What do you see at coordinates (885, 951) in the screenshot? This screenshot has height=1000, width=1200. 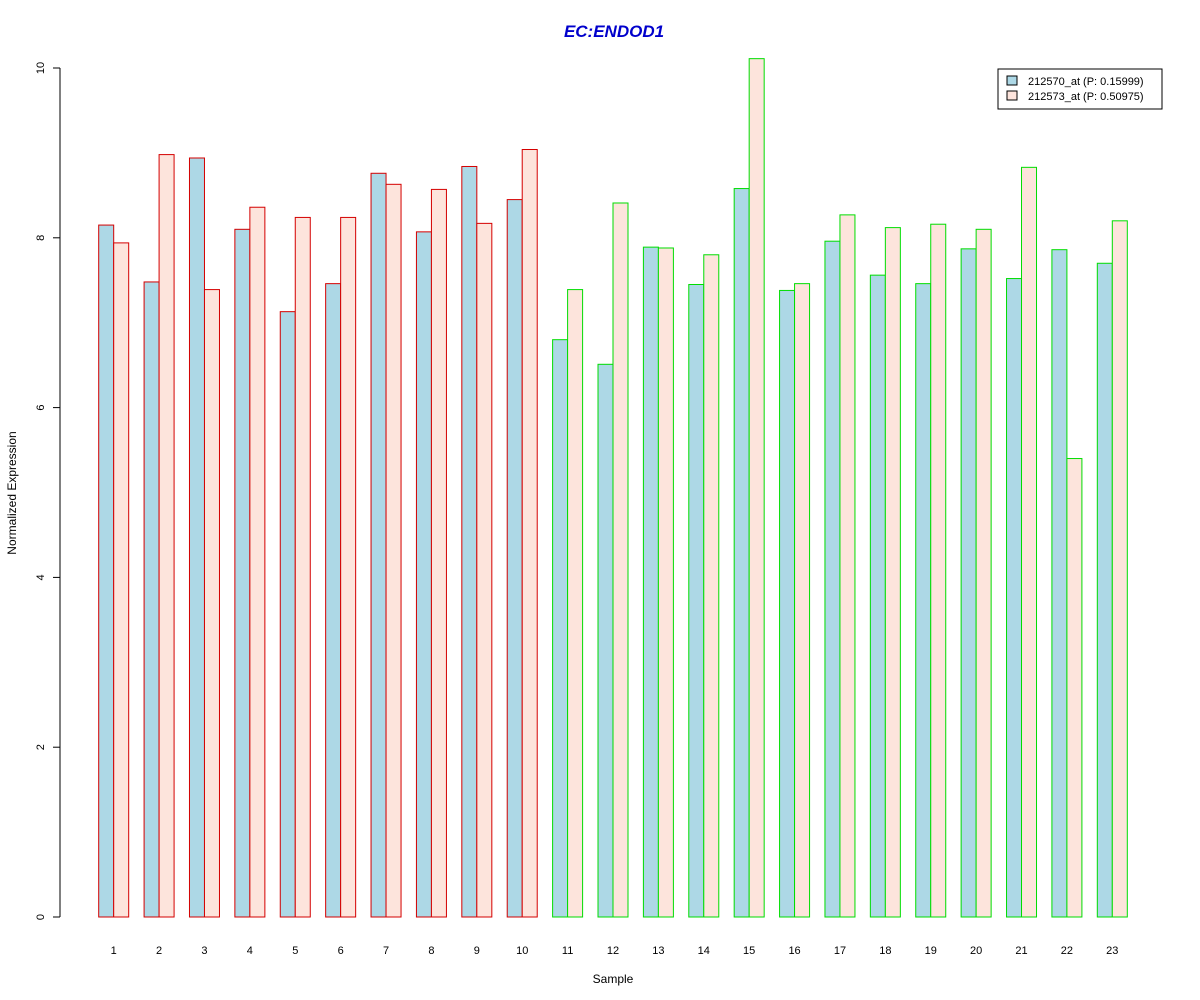 I see `x-tick-label: 18` at bounding box center [885, 951].